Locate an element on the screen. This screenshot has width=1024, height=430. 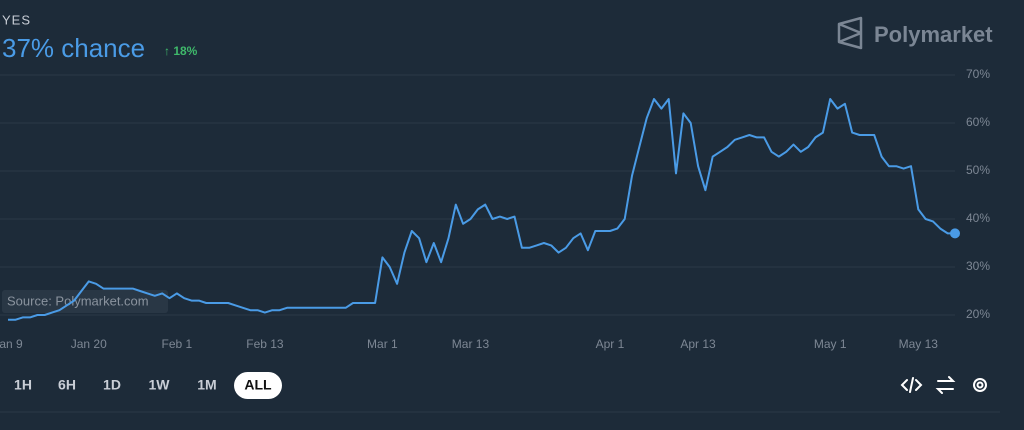
y-tick-label: 50% is located at coordinates (978, 170).